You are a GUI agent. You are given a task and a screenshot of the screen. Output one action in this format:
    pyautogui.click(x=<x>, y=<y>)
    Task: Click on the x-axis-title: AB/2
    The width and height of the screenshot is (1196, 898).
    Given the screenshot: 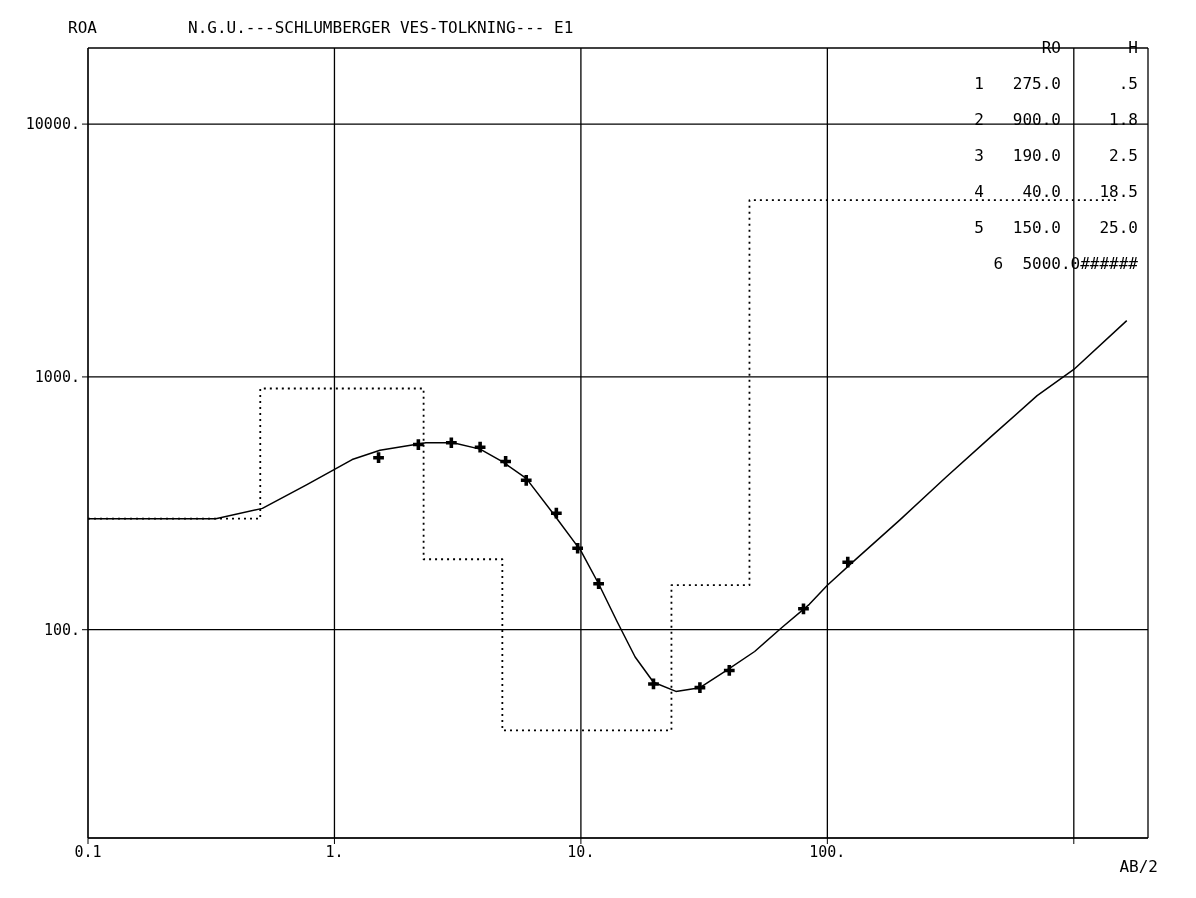 What is the action you would take?
    pyautogui.click(x=1138, y=866)
    